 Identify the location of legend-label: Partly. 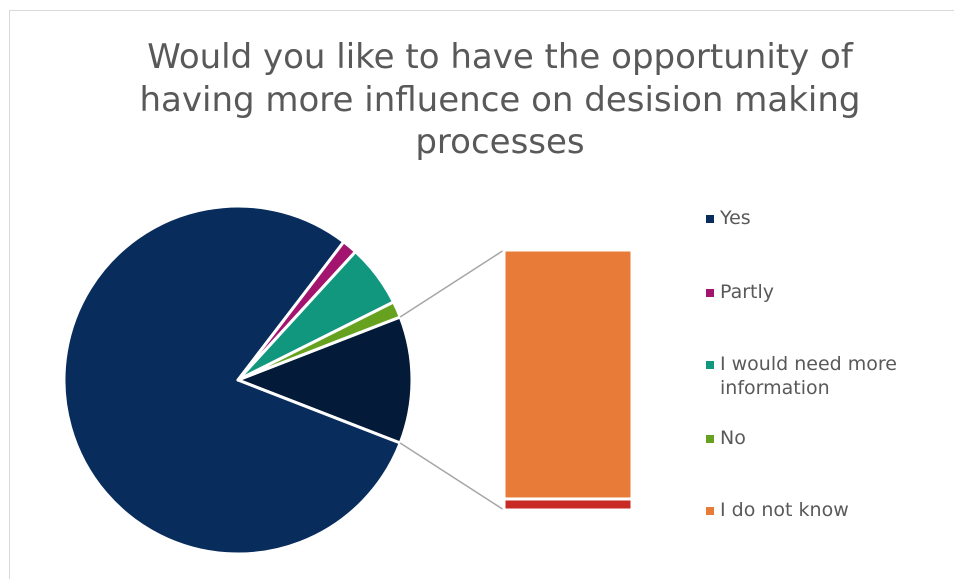
(747, 292).